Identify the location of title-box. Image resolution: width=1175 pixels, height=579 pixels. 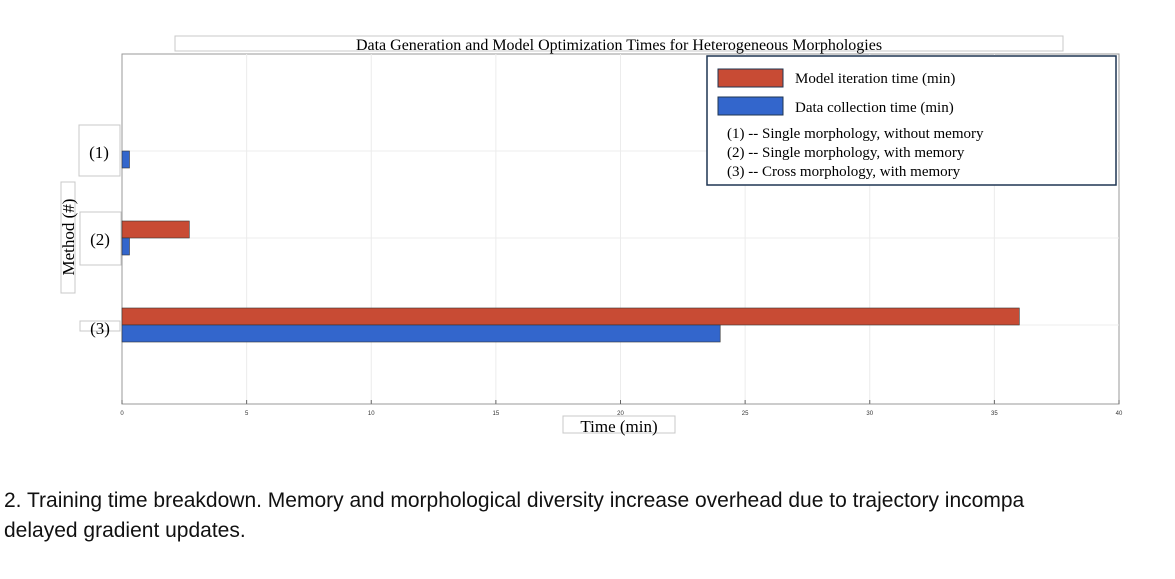
(619, 43).